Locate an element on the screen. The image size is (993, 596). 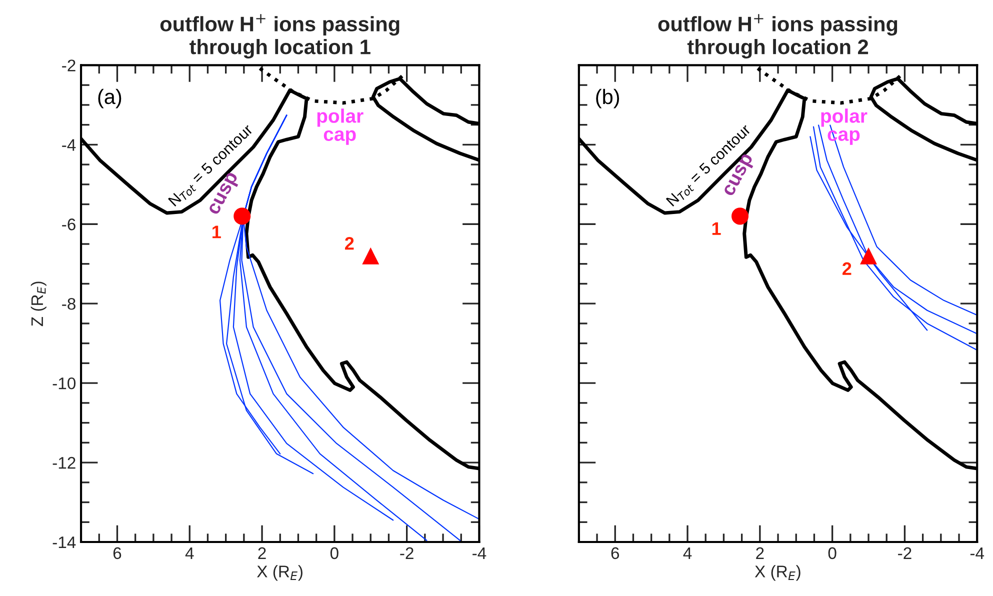
chart-title: outflow H$^{+}$ ions passing through location 1 is located at coordinates (280, 36).